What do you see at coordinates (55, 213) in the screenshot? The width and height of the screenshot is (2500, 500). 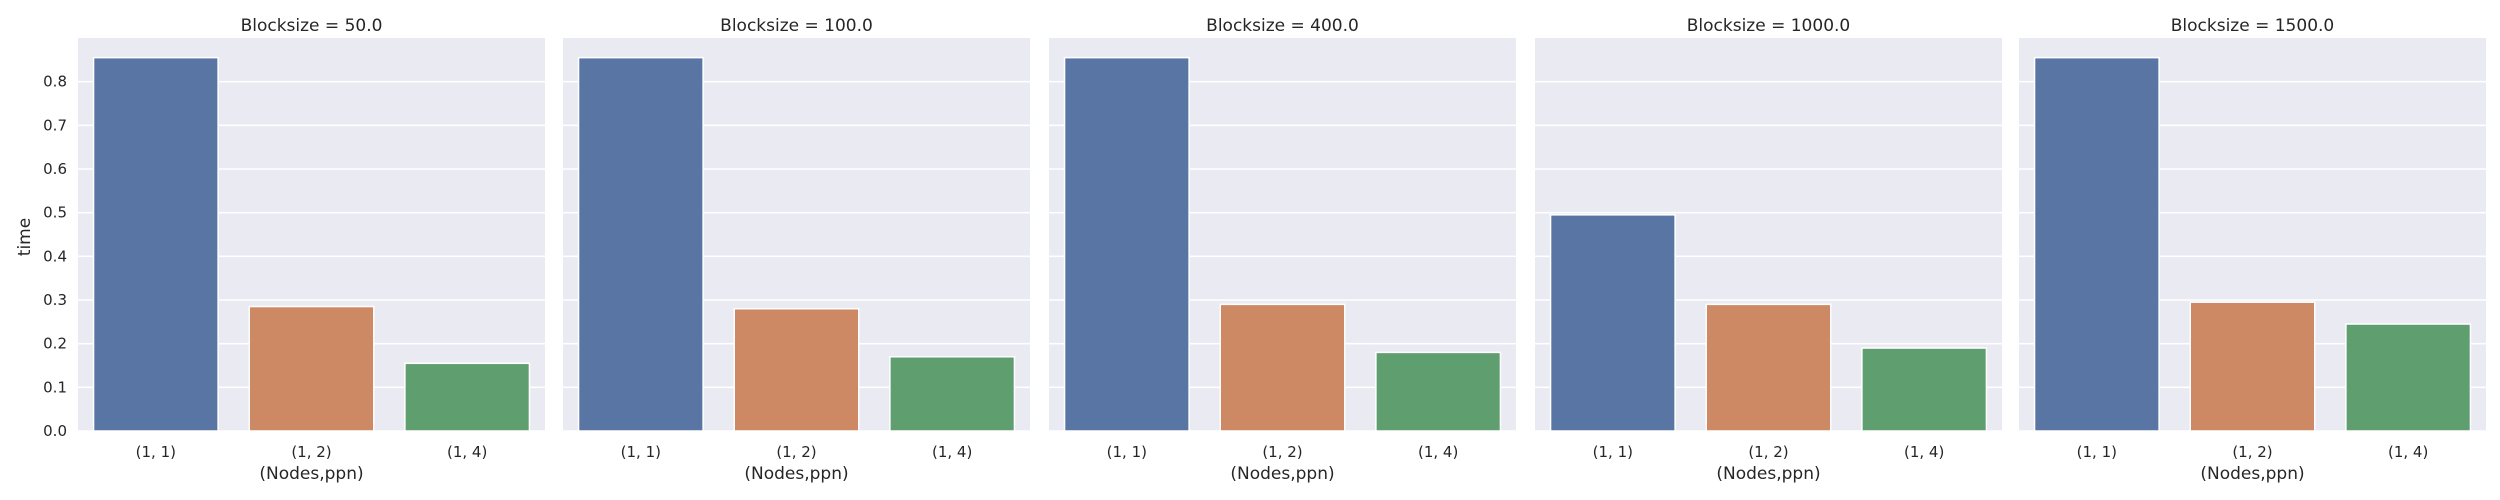 I see `y-tick-label-5: 0.5` at bounding box center [55, 213].